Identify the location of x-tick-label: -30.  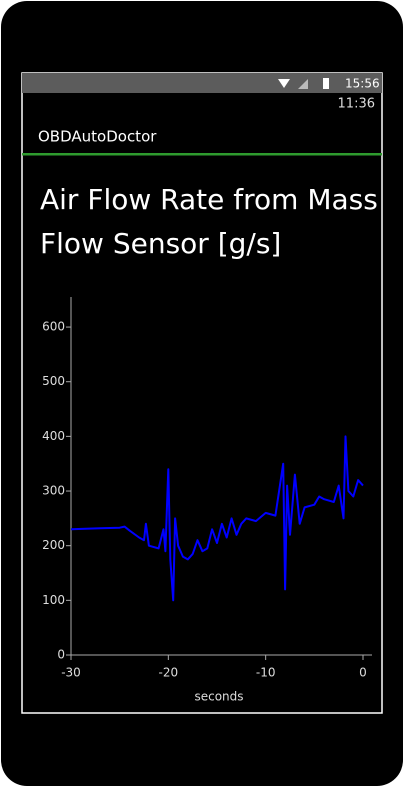
(71, 673).